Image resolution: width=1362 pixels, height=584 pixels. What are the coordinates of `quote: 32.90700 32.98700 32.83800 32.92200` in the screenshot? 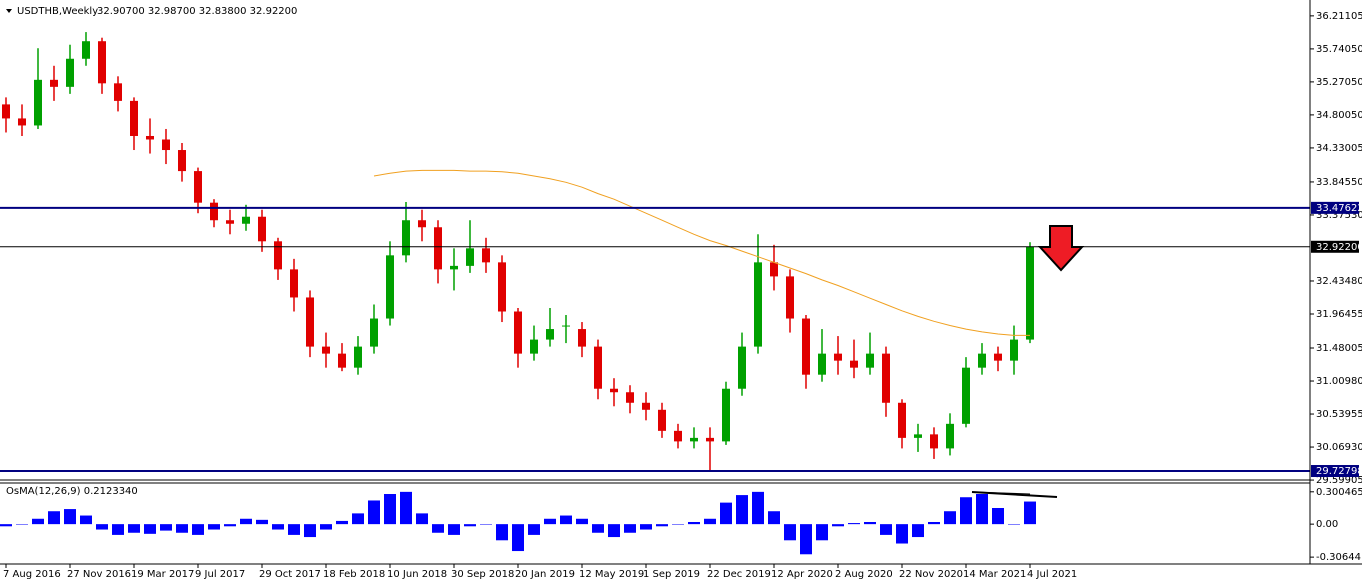 It's located at (197, 11).